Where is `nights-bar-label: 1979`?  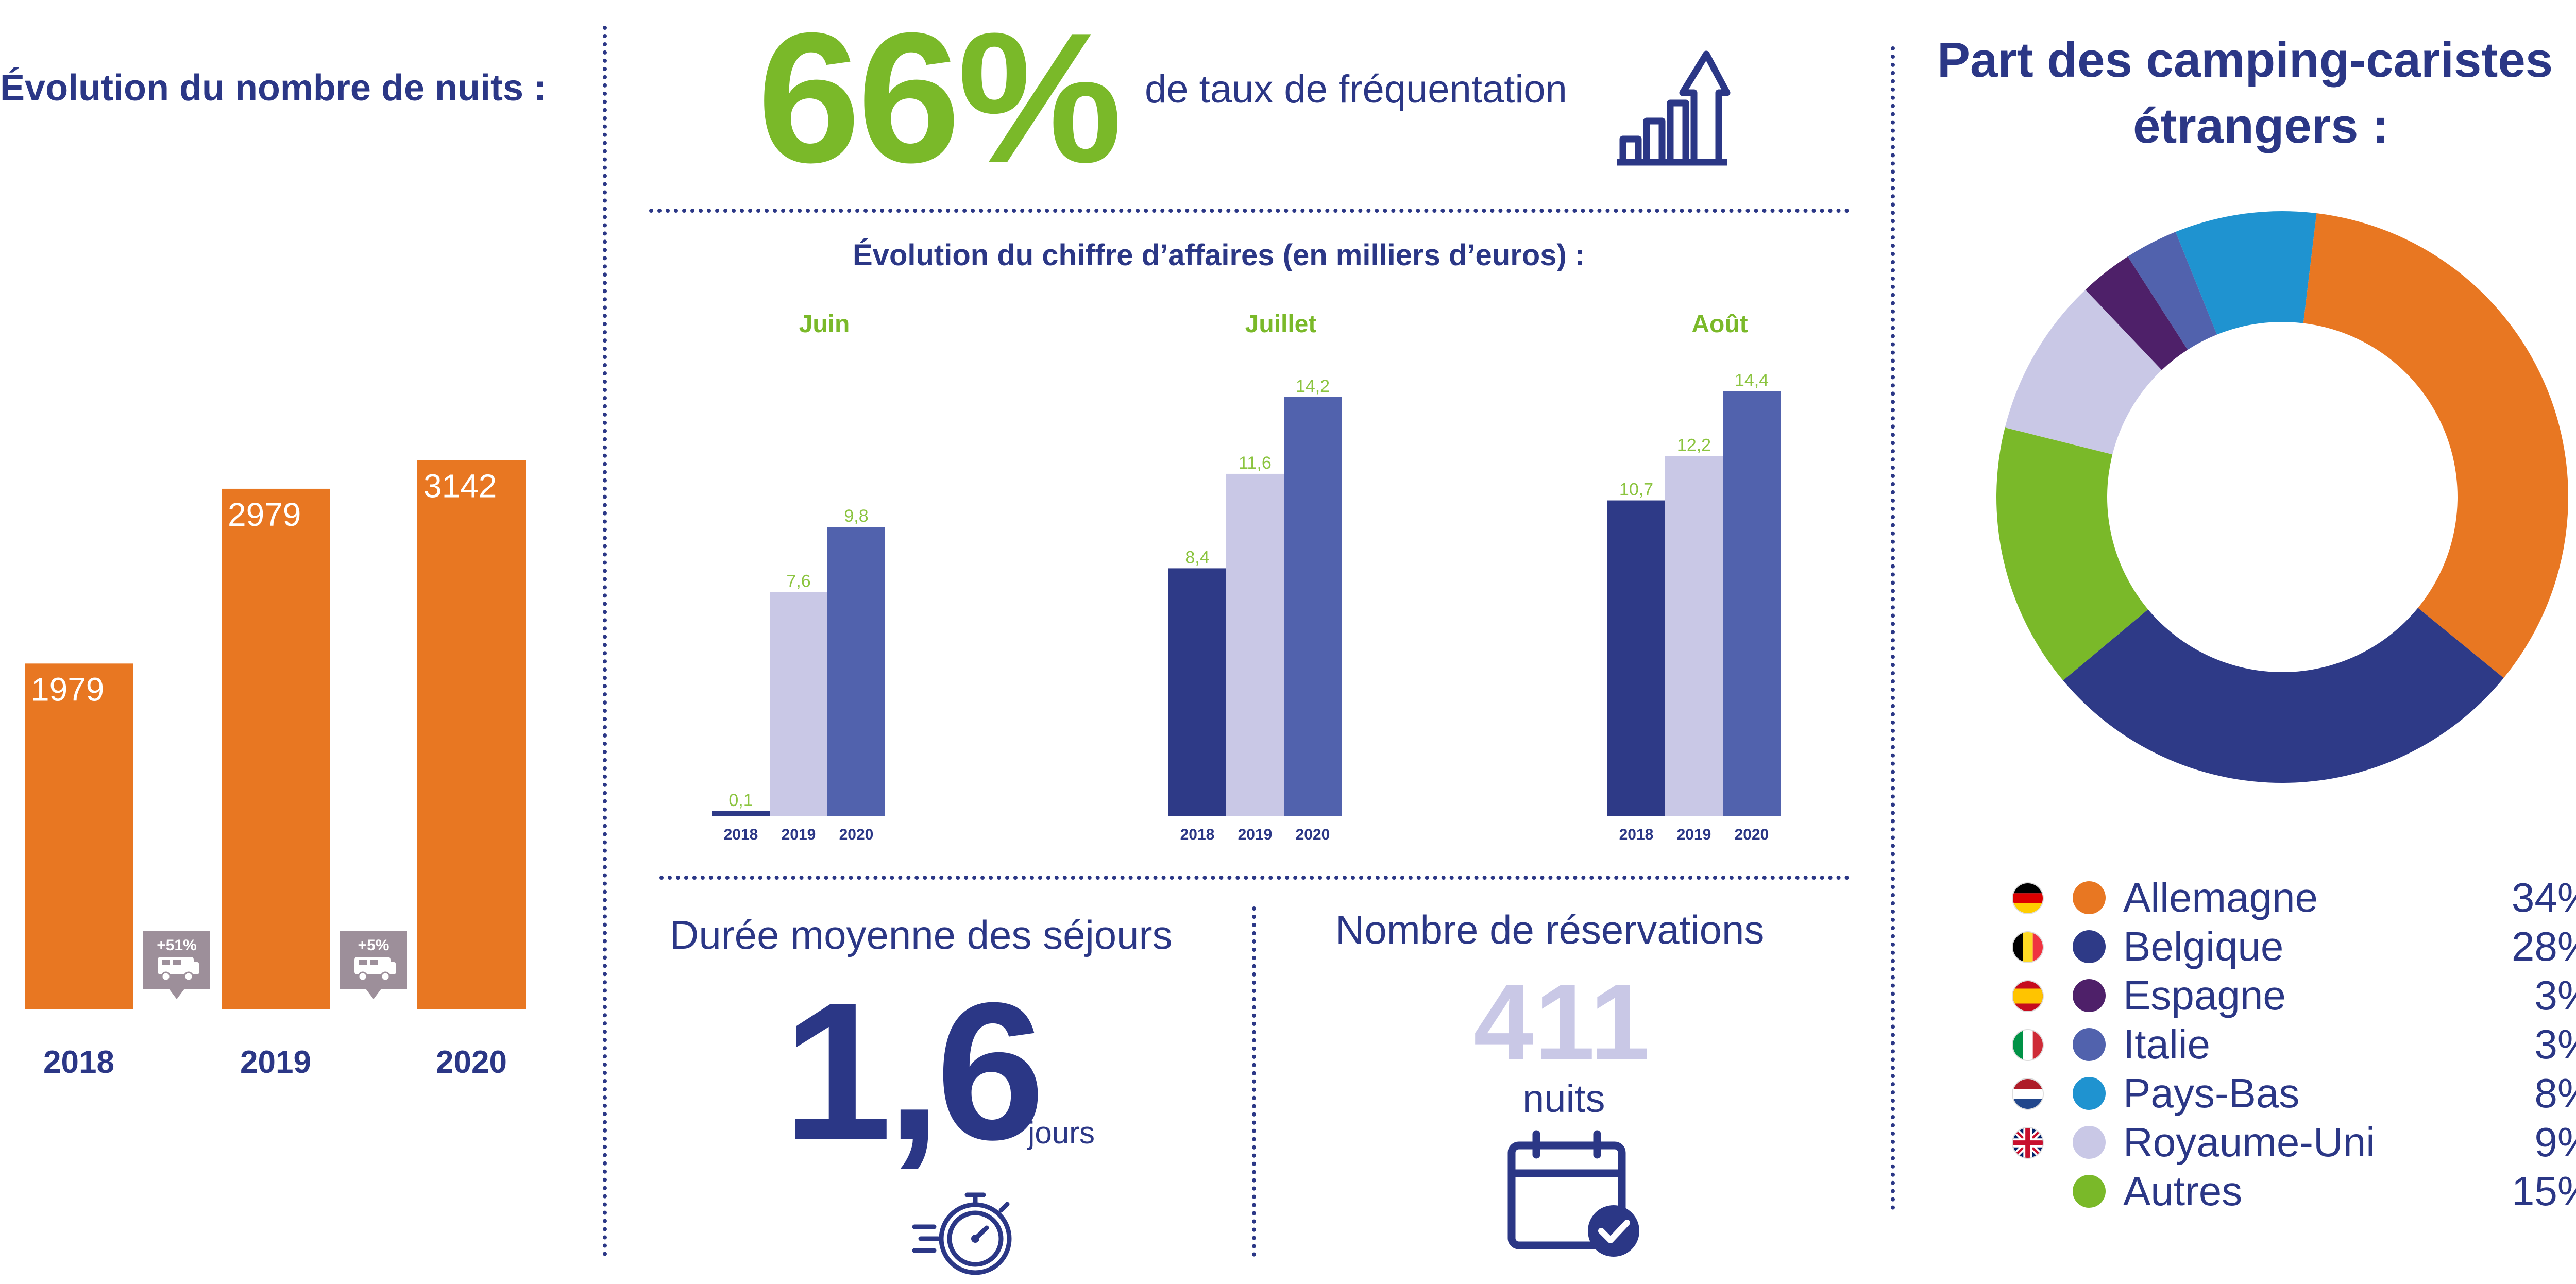
nights-bar-label: 1979 is located at coordinates (67, 690).